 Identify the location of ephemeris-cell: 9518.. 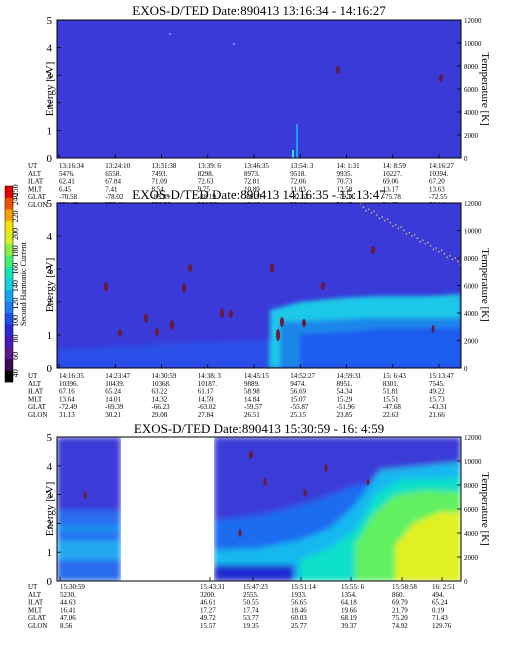
(298, 174).